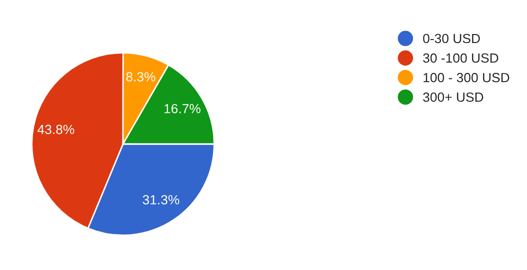 The height and width of the screenshot is (270, 527). What do you see at coordinates (161, 199) in the screenshot?
I see `data-label: 31.3%` at bounding box center [161, 199].